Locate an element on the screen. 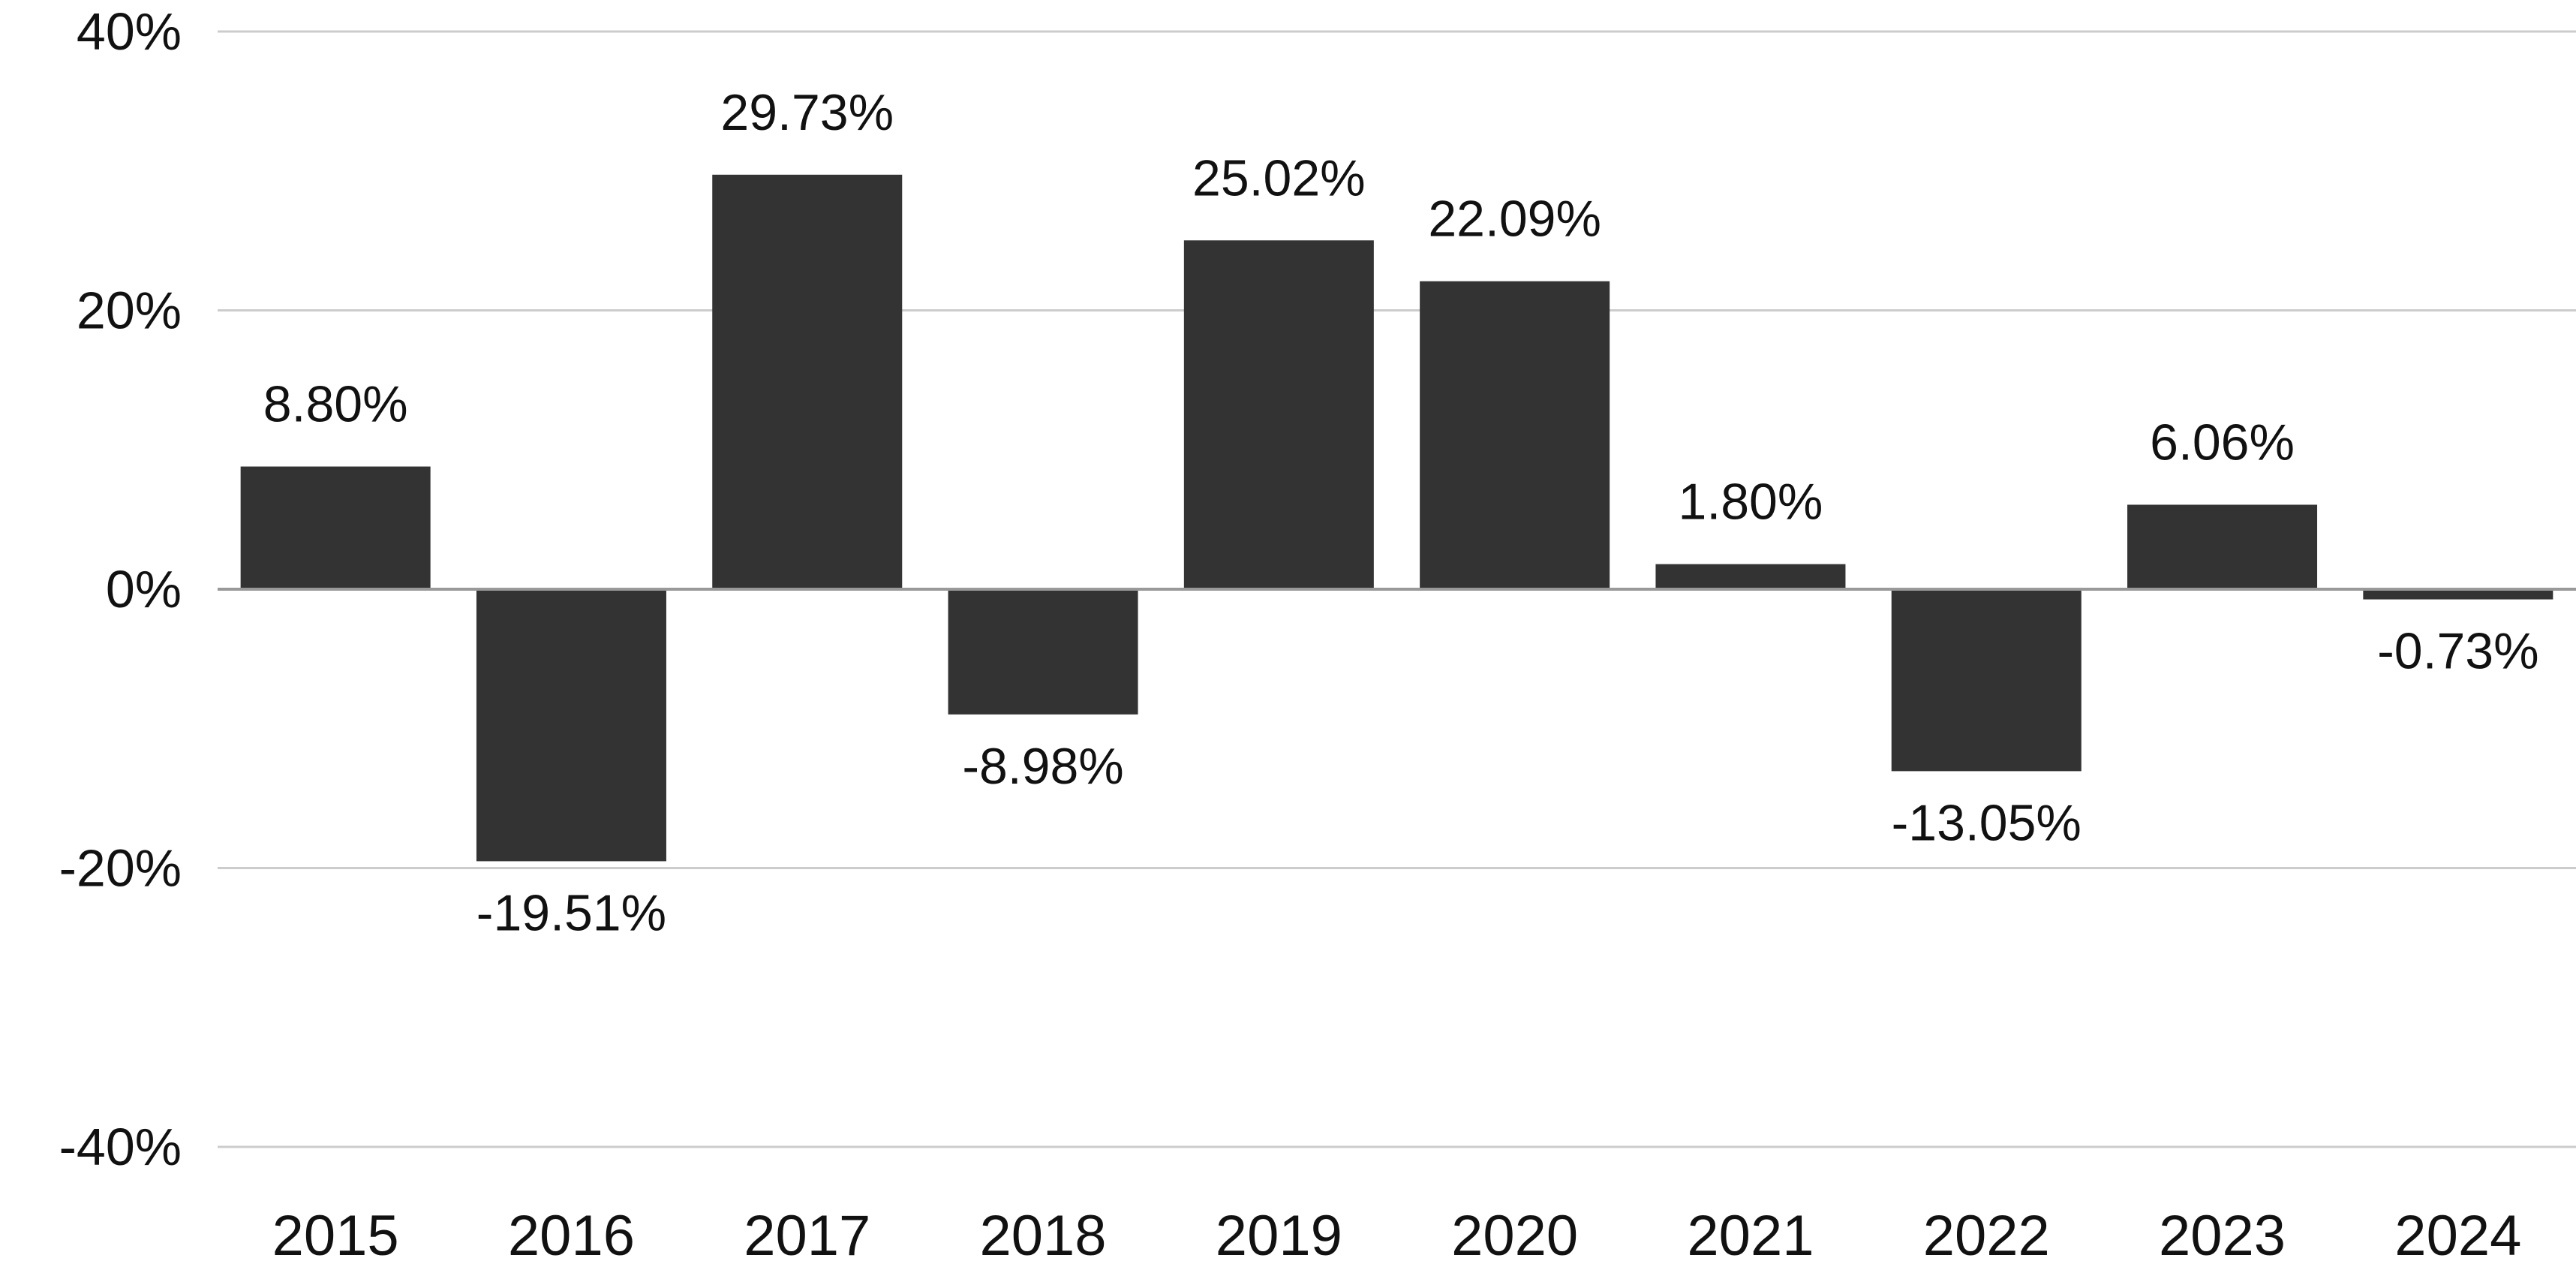 The image size is (2576, 1270). data-label: -13.05% is located at coordinates (1987, 822).